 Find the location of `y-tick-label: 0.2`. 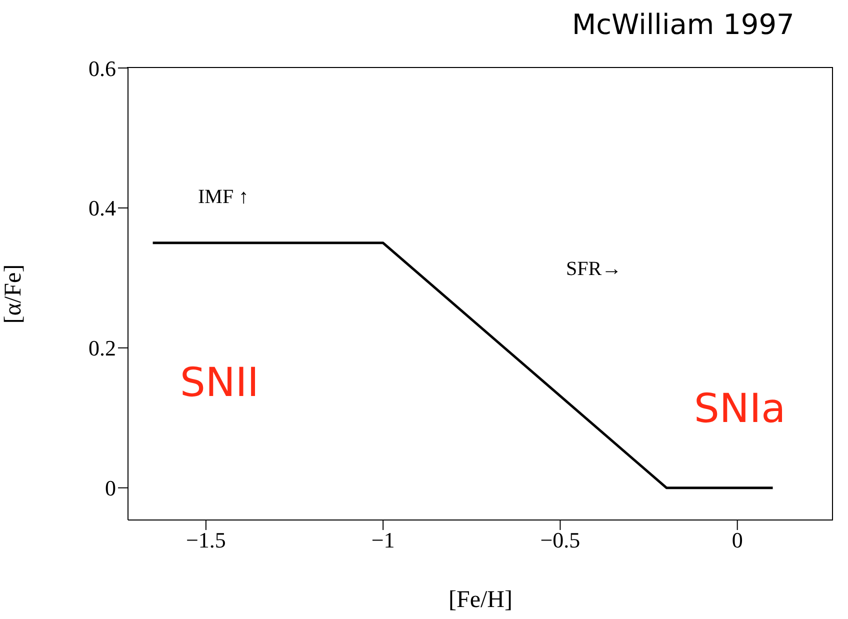

y-tick-label: 0.2 is located at coordinates (102, 348).